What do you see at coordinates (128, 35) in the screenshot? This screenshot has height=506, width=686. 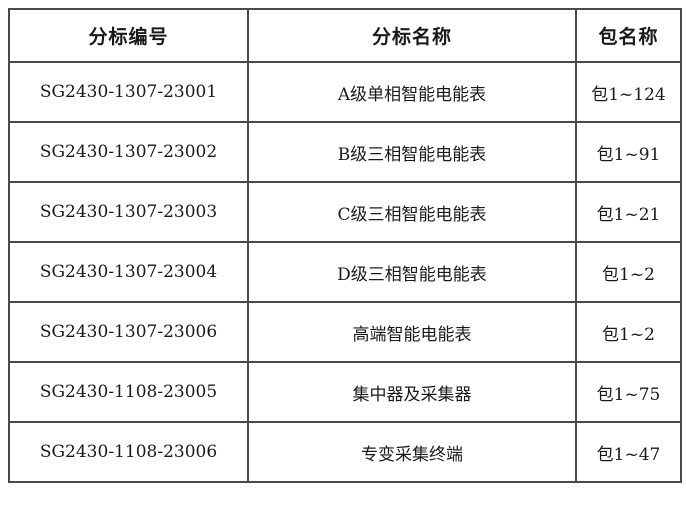 I see `header-bid-code: 分标编号` at bounding box center [128, 35].